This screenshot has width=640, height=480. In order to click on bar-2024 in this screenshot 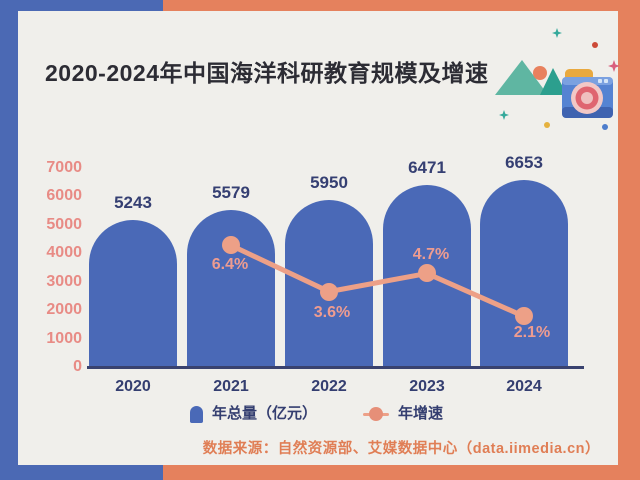, I will do `click(524, 274)`.